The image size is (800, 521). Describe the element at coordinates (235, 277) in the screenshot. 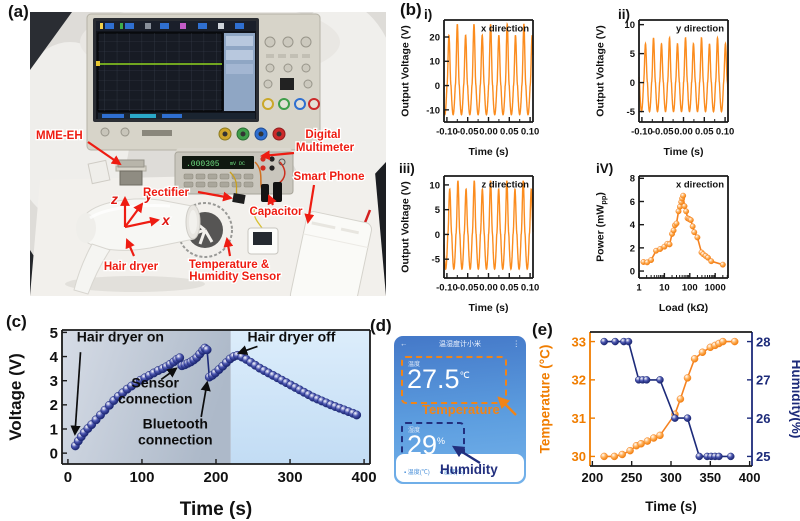

I see `photo-label-temp-2: Humidity Sensor` at that location.